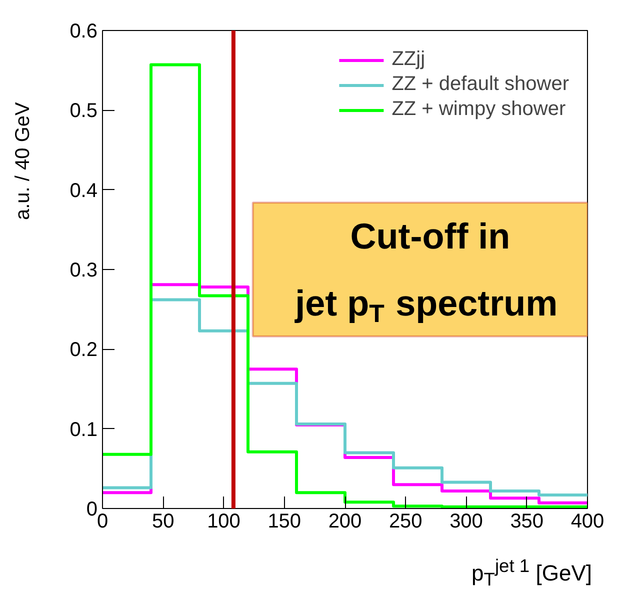  I want to click on y-tick-label: 0.6, so click(84, 31).